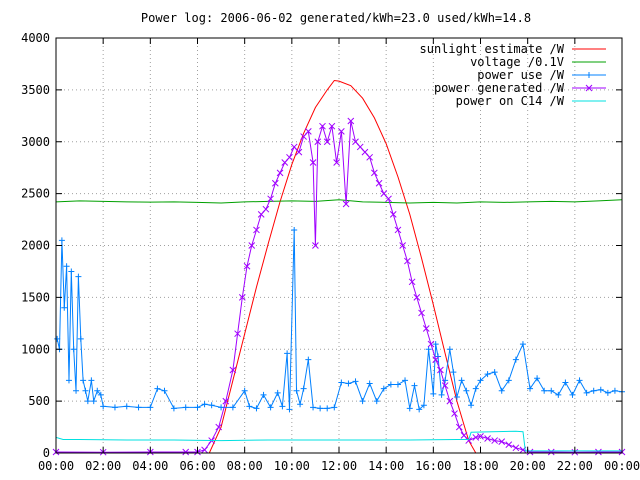 Image resolution: width=640 pixels, height=480 pixels. What do you see at coordinates (433, 466) in the screenshot?
I see `x-tick-label: 16:00` at bounding box center [433, 466].